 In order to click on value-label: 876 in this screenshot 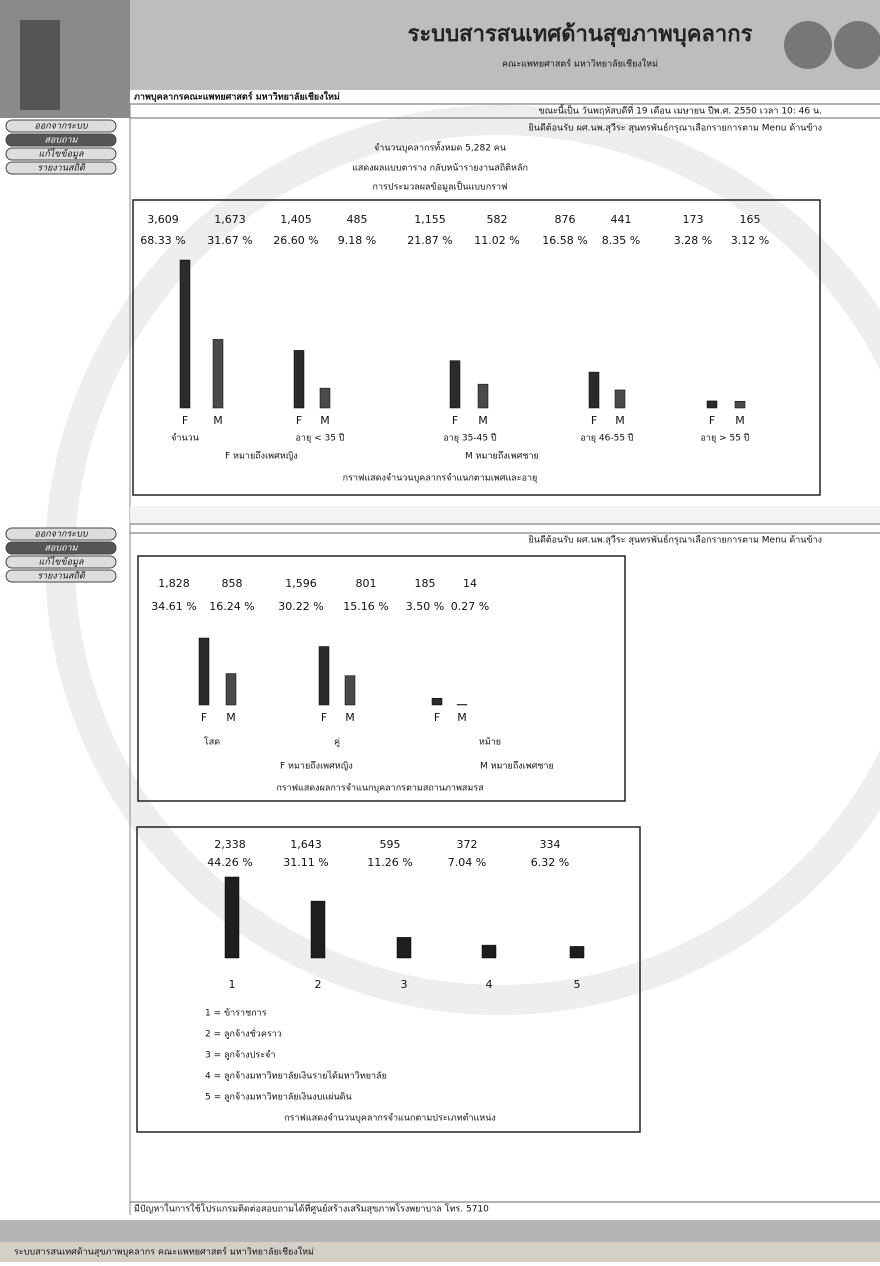, I will do `click(565, 219)`.